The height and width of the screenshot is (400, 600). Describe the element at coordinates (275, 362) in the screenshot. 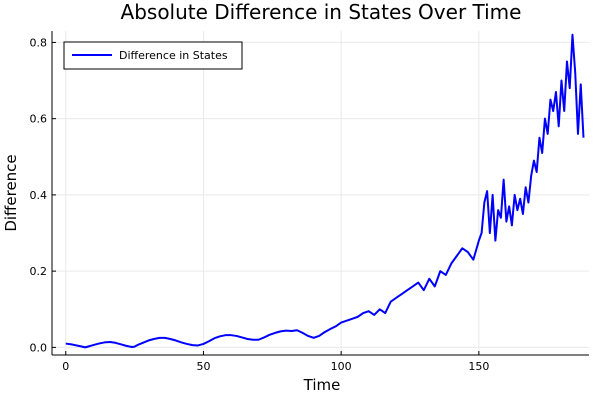

I see `x-axis-ticks: 0 50 100 150` at that location.